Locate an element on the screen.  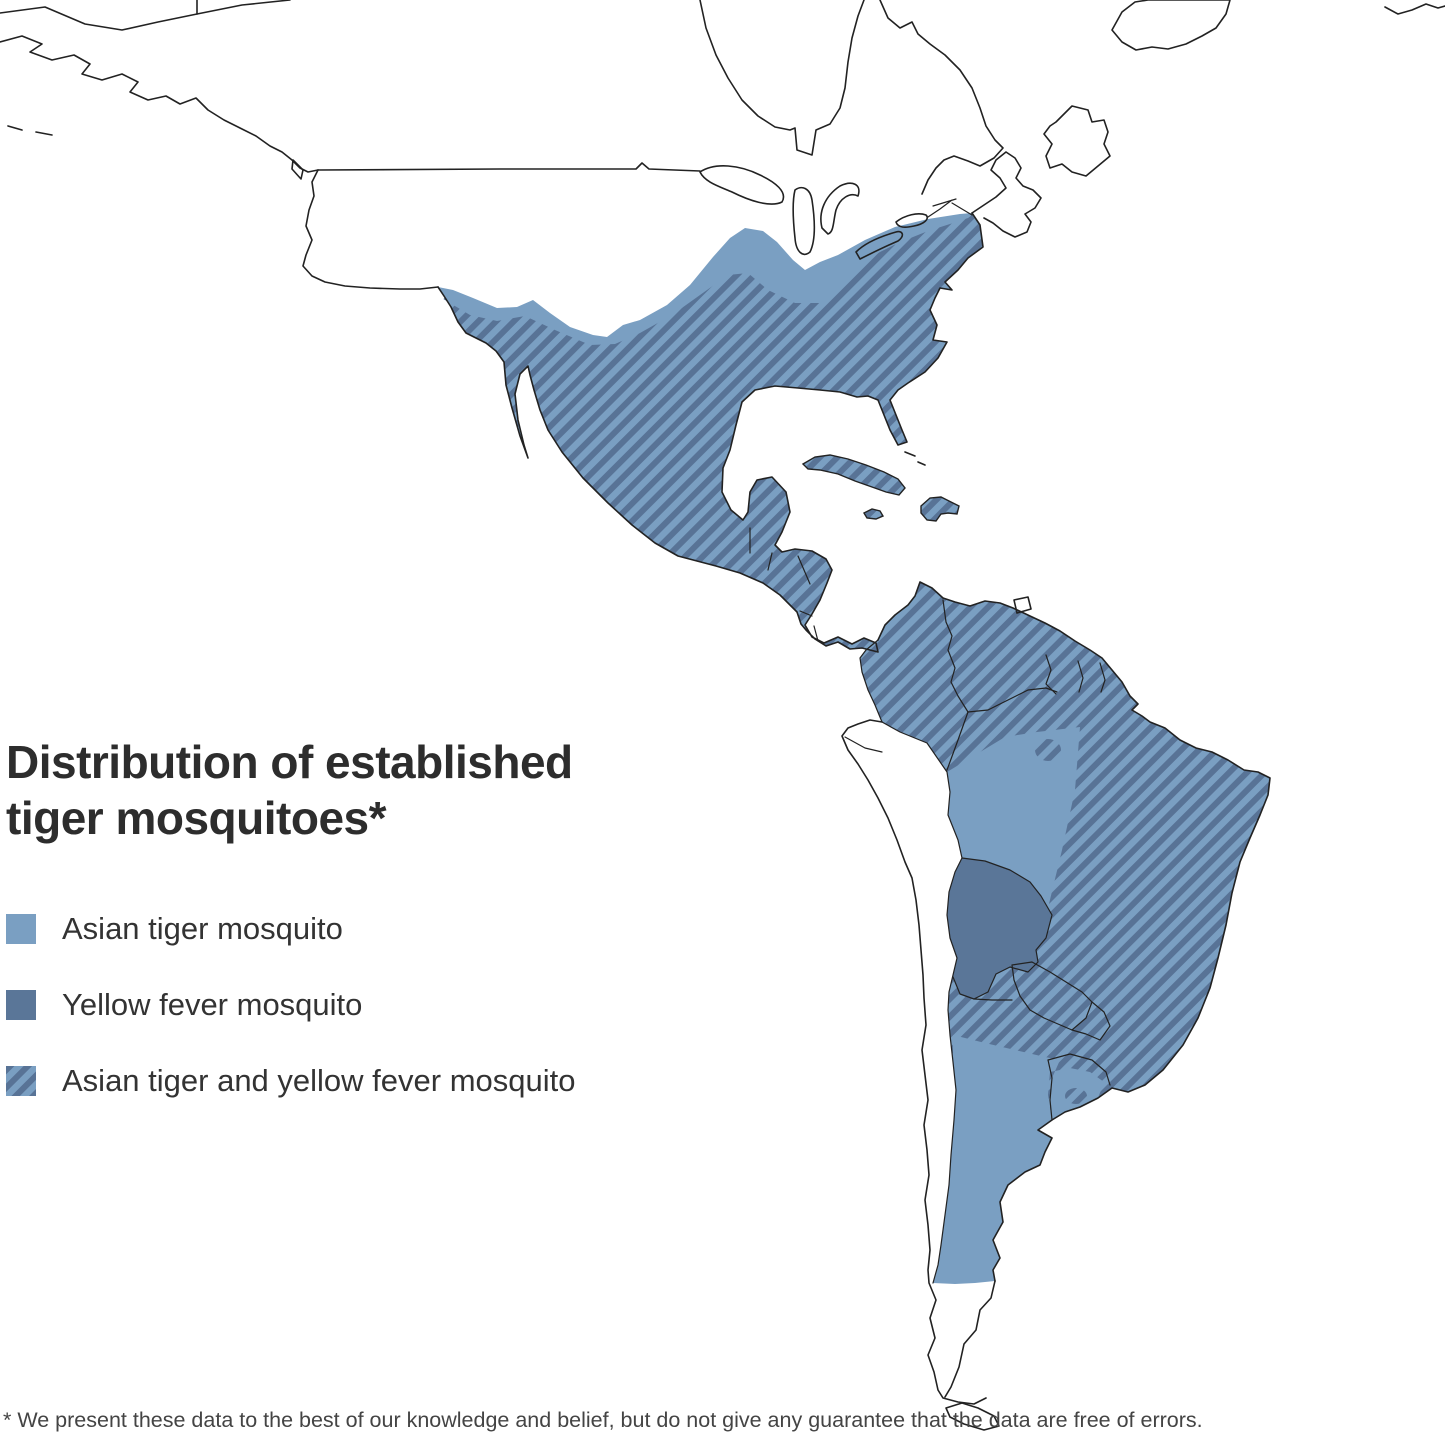
greenland-corner is located at coordinates (1414, 9).